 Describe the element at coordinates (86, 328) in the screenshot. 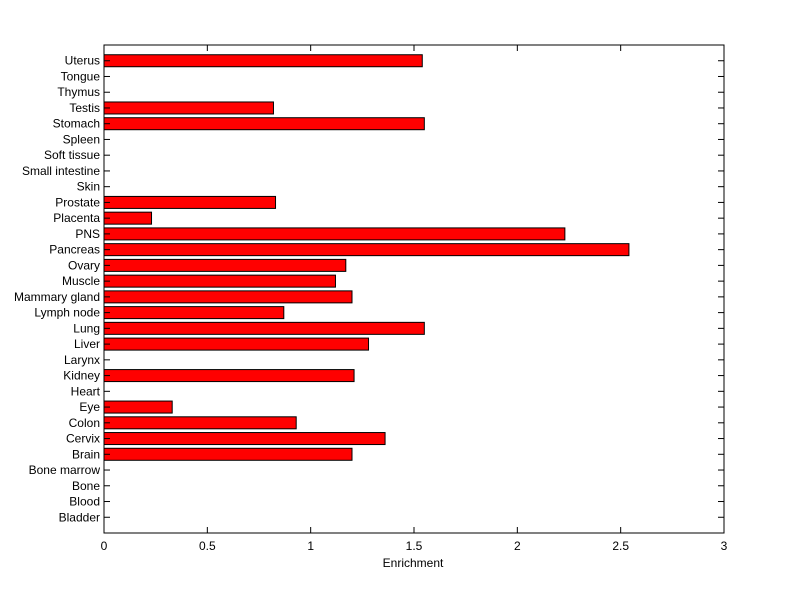

I see `y-tick-label-lung: Lung` at that location.